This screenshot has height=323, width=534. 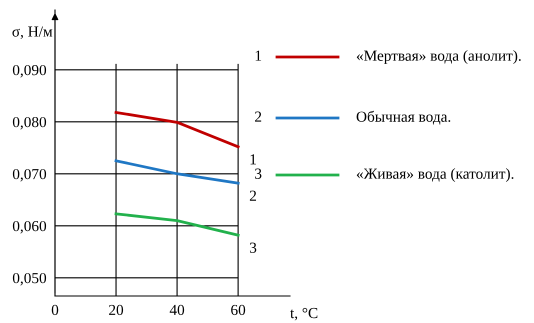 What do you see at coordinates (29, 279) in the screenshot?
I see `y-tick-label: 0,050` at bounding box center [29, 279].